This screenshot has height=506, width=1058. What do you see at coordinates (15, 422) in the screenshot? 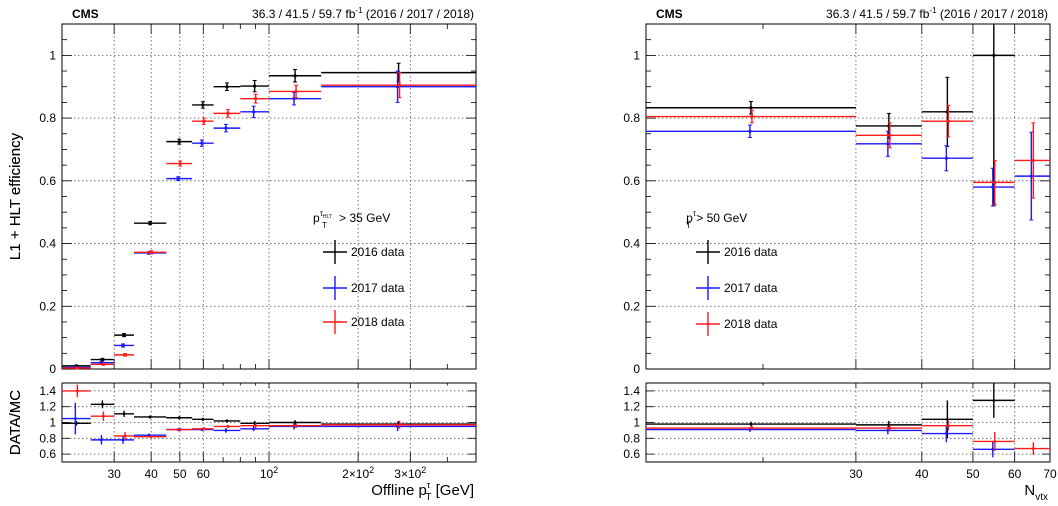
I see `ratio-y-axis-label: DATA/MC` at bounding box center [15, 422].